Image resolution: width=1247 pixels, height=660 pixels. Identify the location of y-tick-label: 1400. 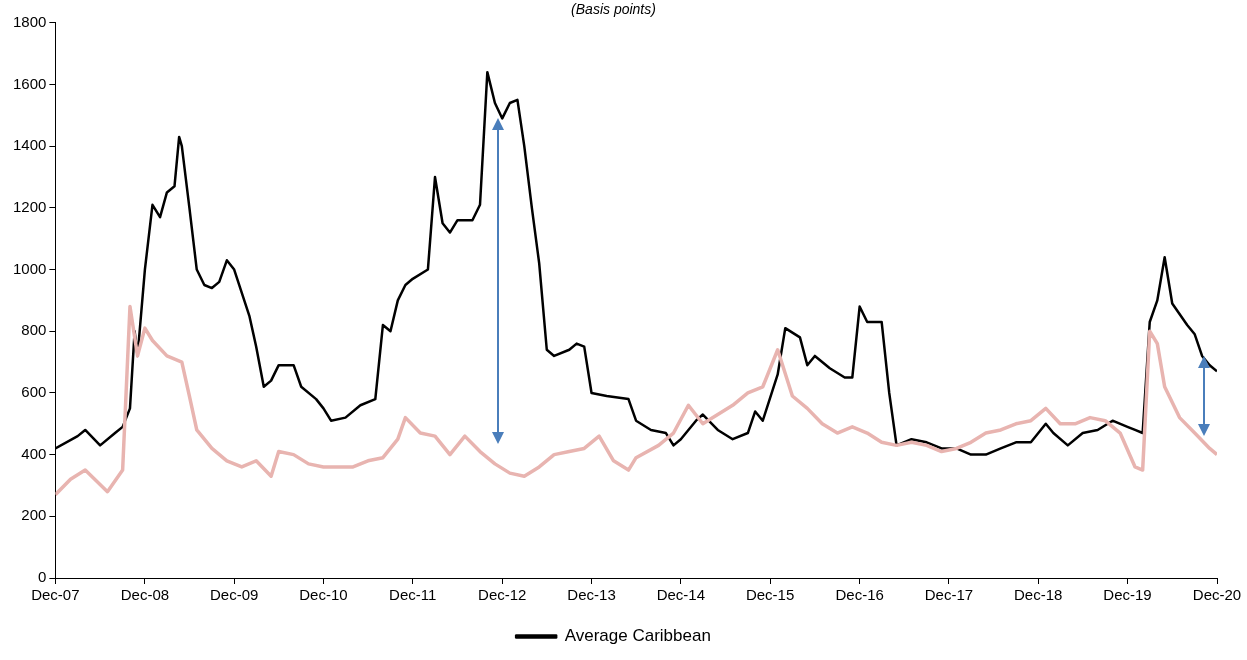
(29, 145).